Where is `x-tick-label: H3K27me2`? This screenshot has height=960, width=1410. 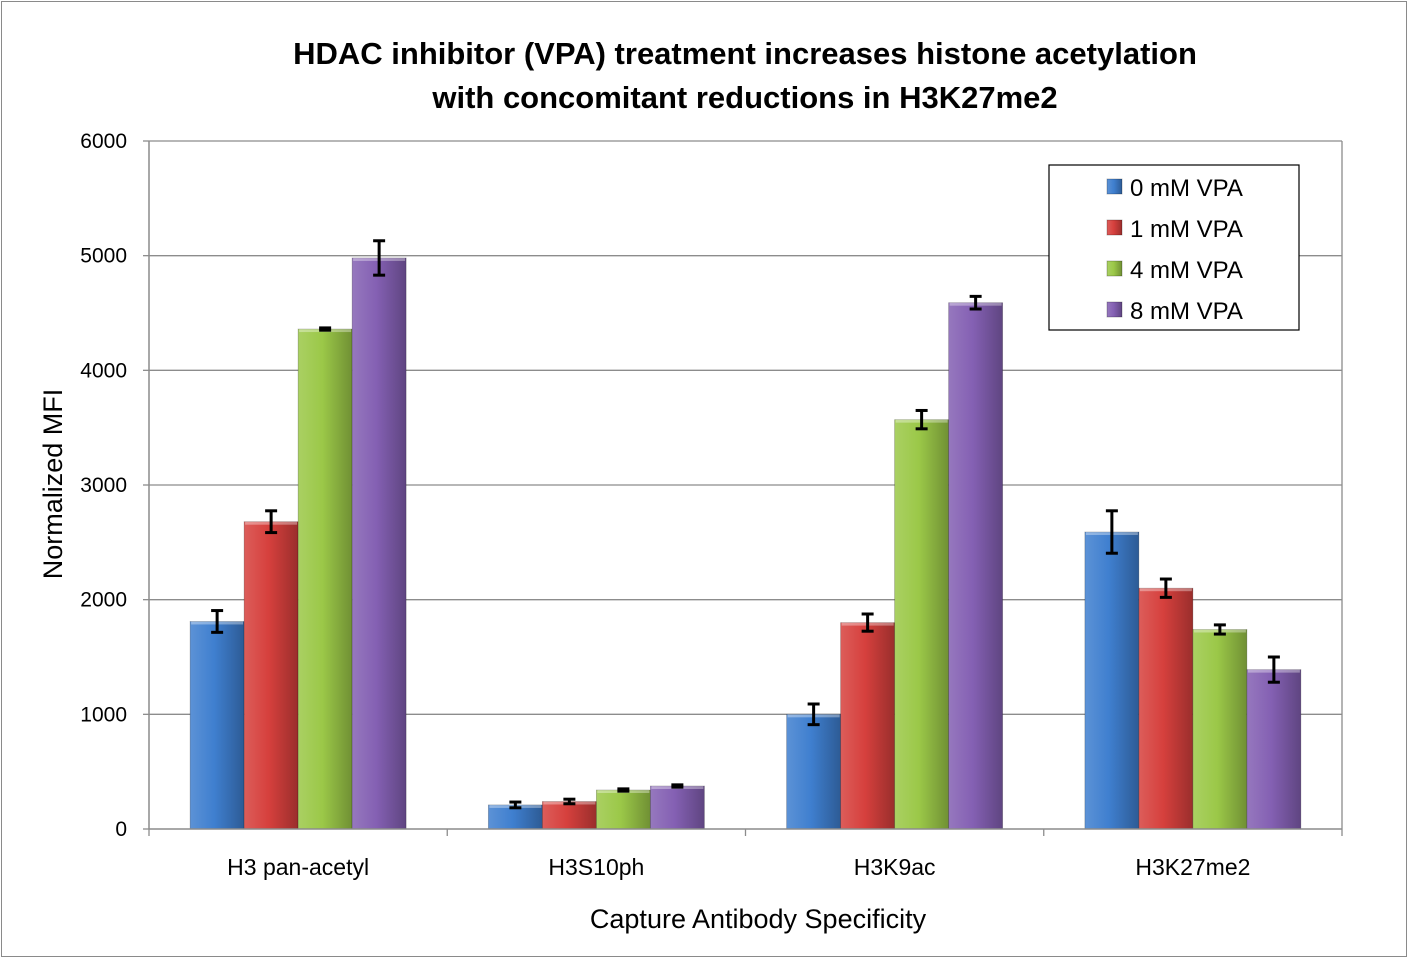 x-tick-label: H3K27me2 is located at coordinates (1192, 867).